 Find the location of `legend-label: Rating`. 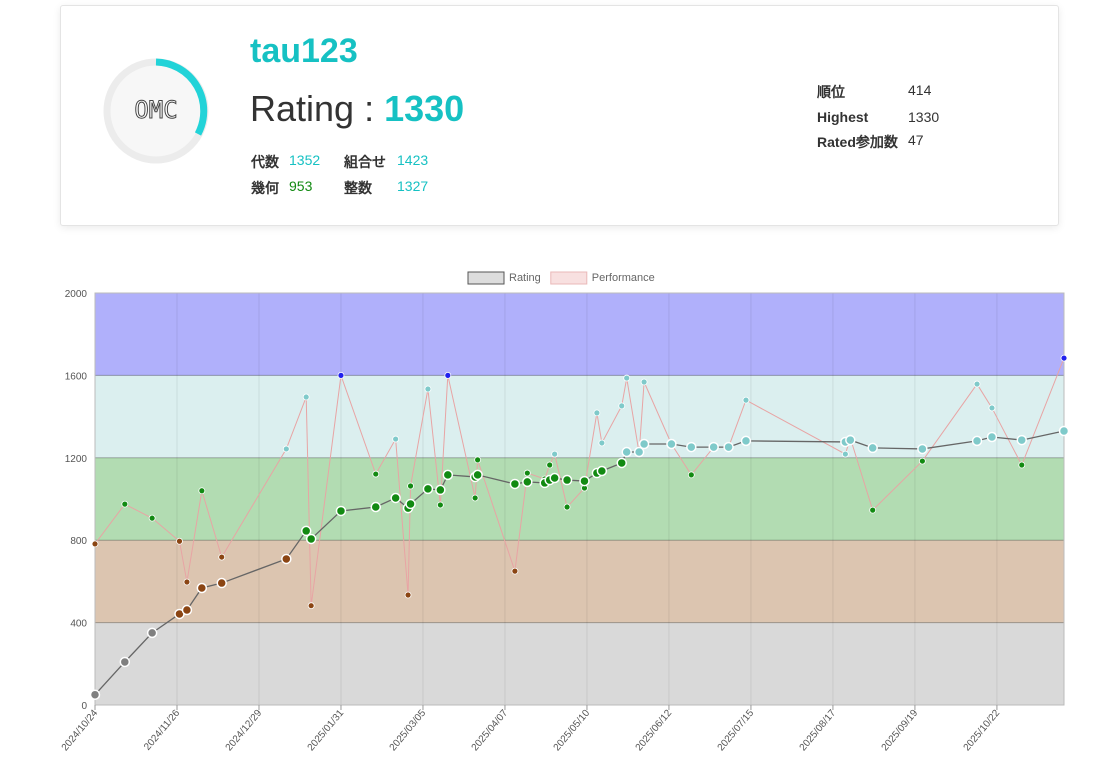

legend-label: Rating is located at coordinates (525, 278).